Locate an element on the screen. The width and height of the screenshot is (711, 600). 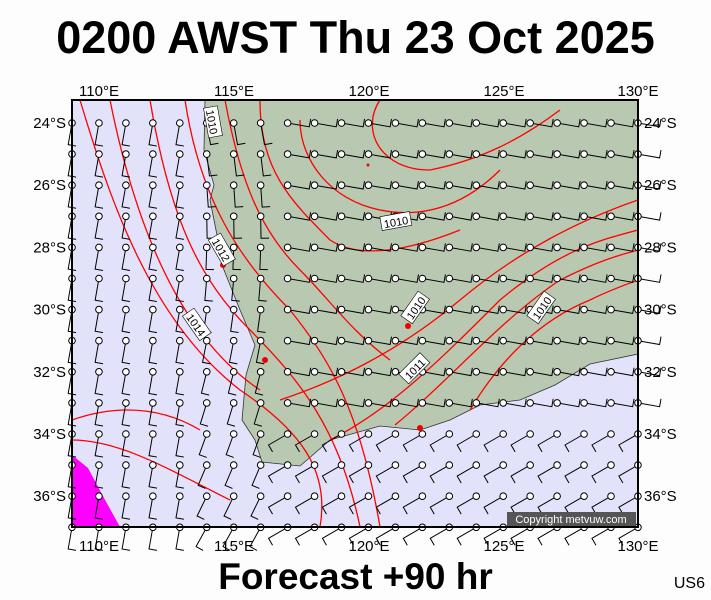
lat-tick: 26°S is located at coordinates (49, 185).